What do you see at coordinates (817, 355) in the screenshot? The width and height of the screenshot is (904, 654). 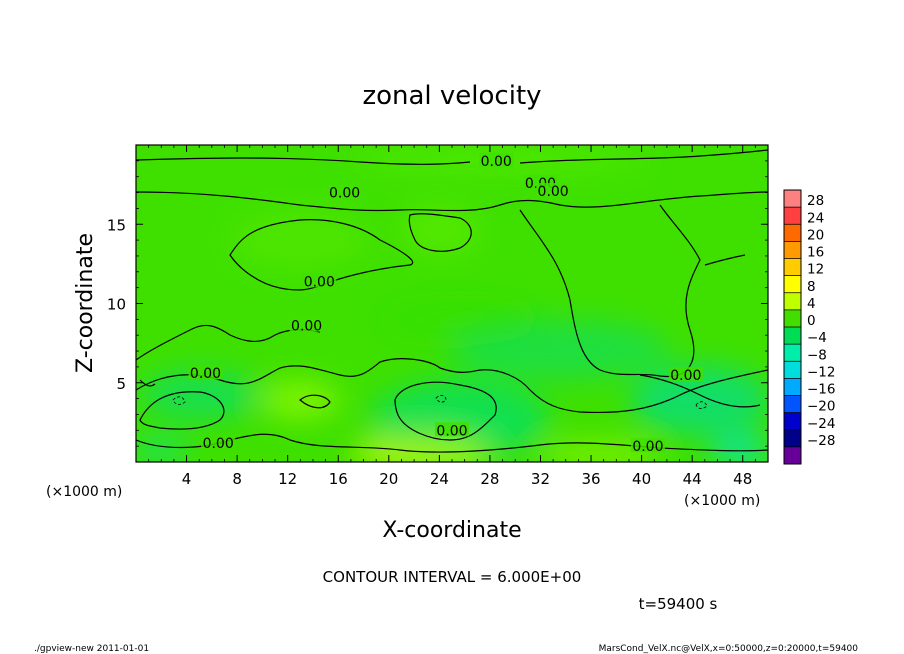 I see `colorbar-label-9: −8` at bounding box center [817, 355].